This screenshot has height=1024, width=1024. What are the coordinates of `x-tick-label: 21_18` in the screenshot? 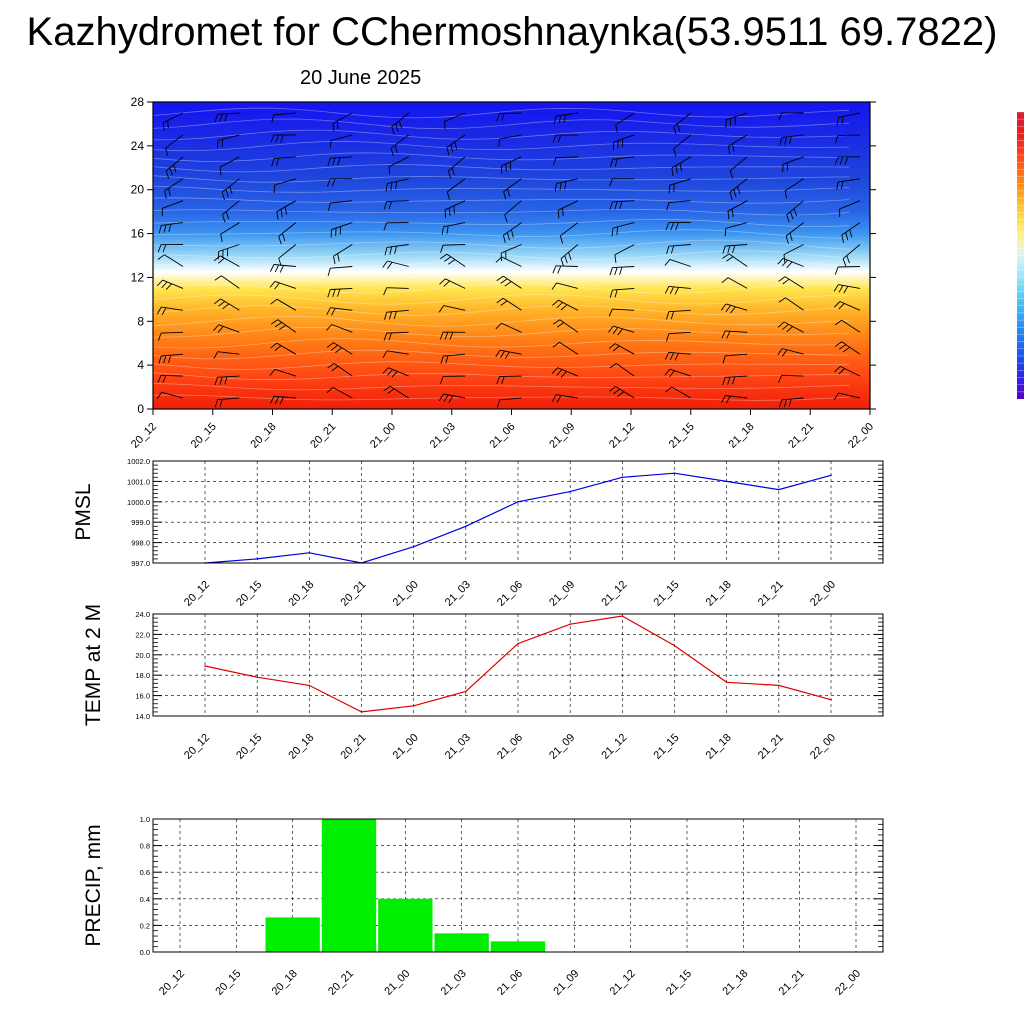 It's located at (735, 983).